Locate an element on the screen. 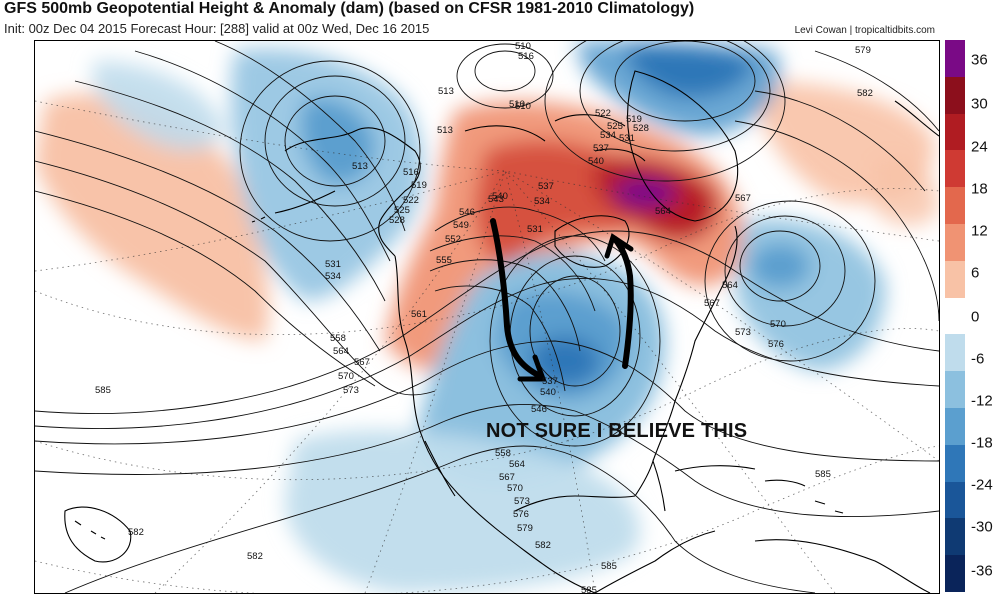 Image resolution: width=1007 pixels, height=605 pixels. colorbar-label: -18 is located at coordinates (982, 443).